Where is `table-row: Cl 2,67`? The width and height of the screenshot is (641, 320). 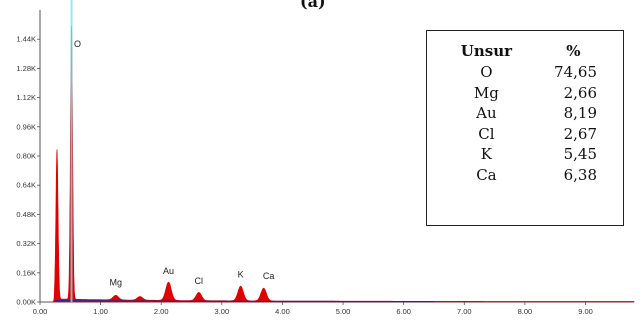 table-row: Cl 2,67 is located at coordinates (525, 134).